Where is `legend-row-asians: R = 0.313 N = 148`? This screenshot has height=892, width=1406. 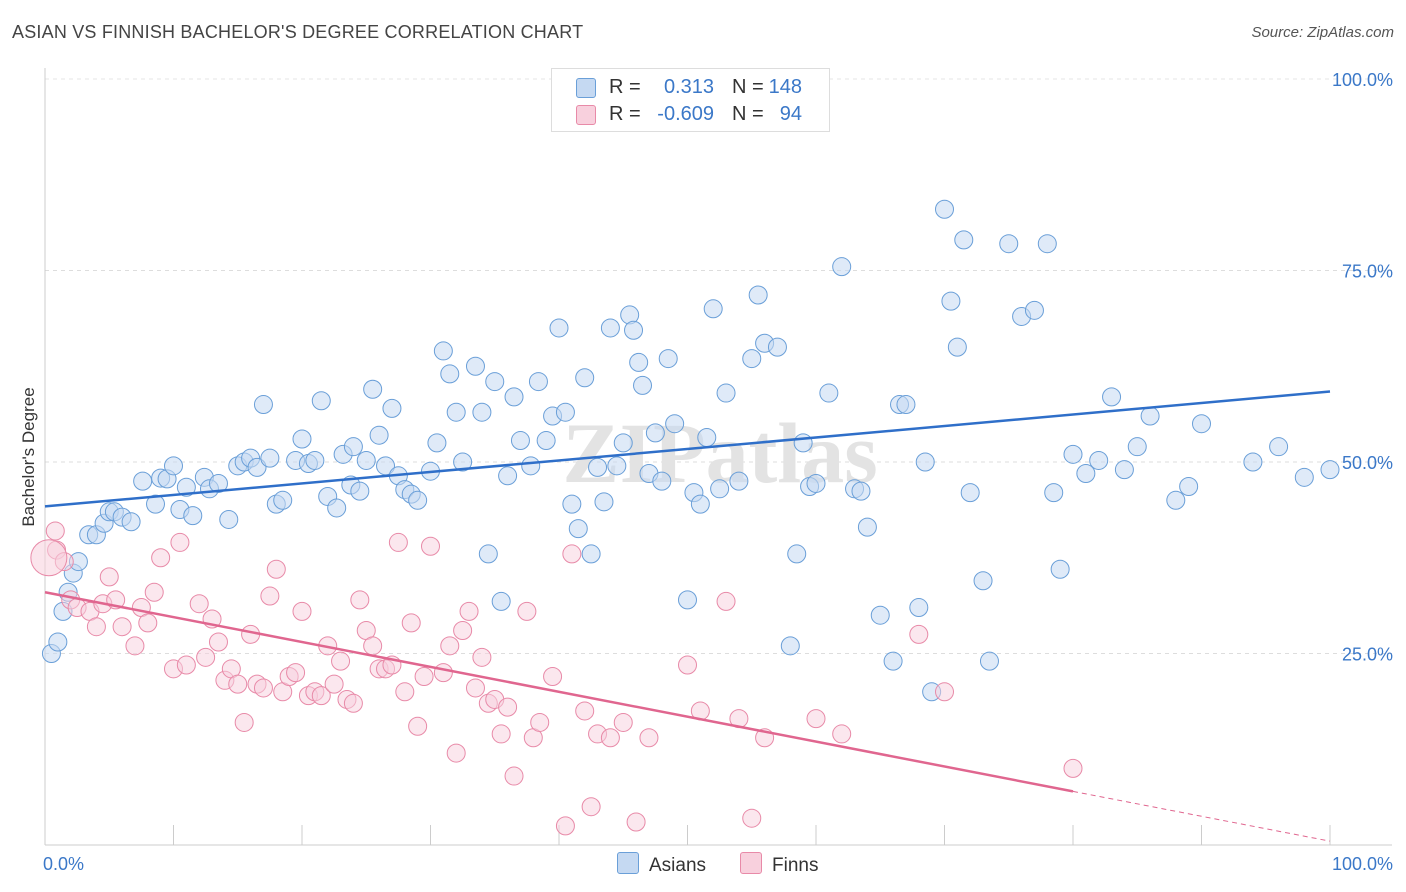
legend-row-asians: R = 0.313 N = 148 is located at coordinates (690, 88).